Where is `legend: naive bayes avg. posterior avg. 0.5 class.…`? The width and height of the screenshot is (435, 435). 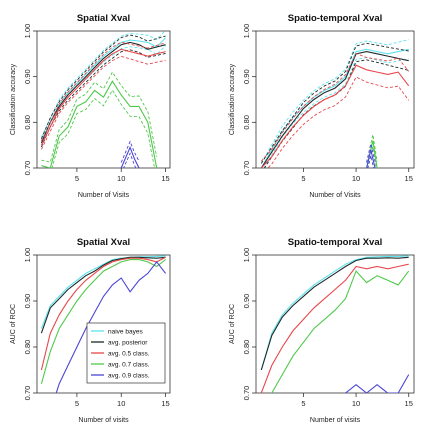
legend: naive bayes avg. posterior avg. 0.5 class.… is located at coordinates (126, 353).